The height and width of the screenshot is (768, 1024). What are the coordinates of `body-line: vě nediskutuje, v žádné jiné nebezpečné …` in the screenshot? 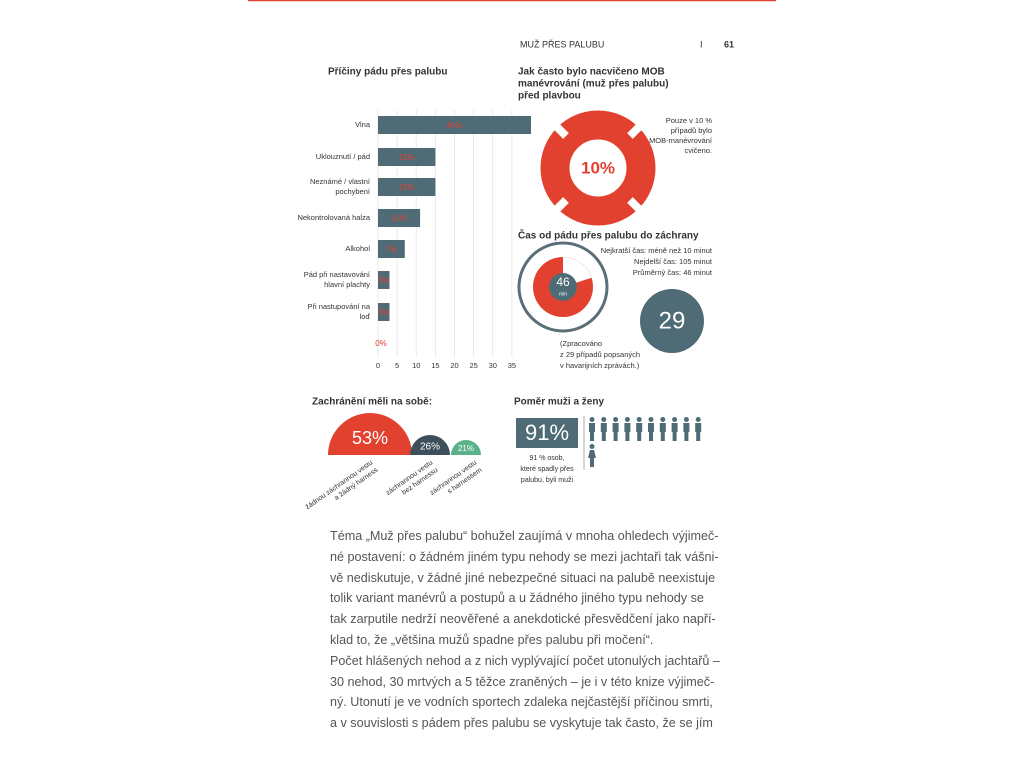 It's located at (523, 577).